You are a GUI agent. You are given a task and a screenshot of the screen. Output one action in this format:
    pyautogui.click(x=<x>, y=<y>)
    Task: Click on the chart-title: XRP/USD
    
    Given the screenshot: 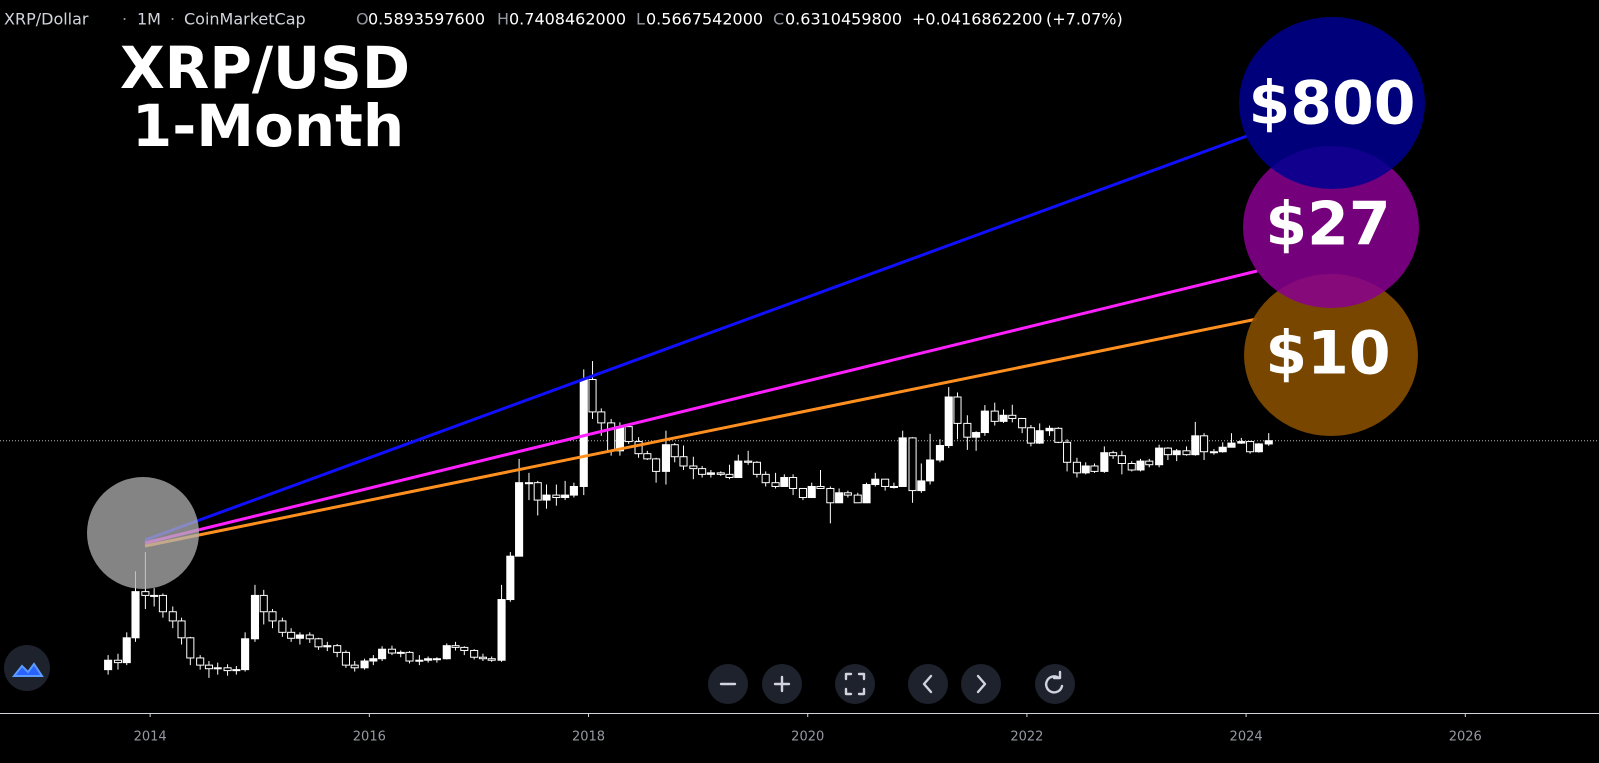 What is the action you would take?
    pyautogui.click(x=265, y=68)
    